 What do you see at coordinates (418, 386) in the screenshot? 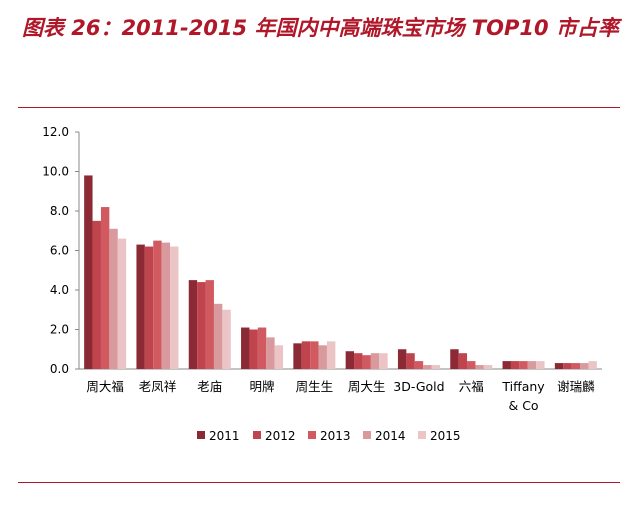
I see `category-label: 3D-Gold` at bounding box center [418, 386].